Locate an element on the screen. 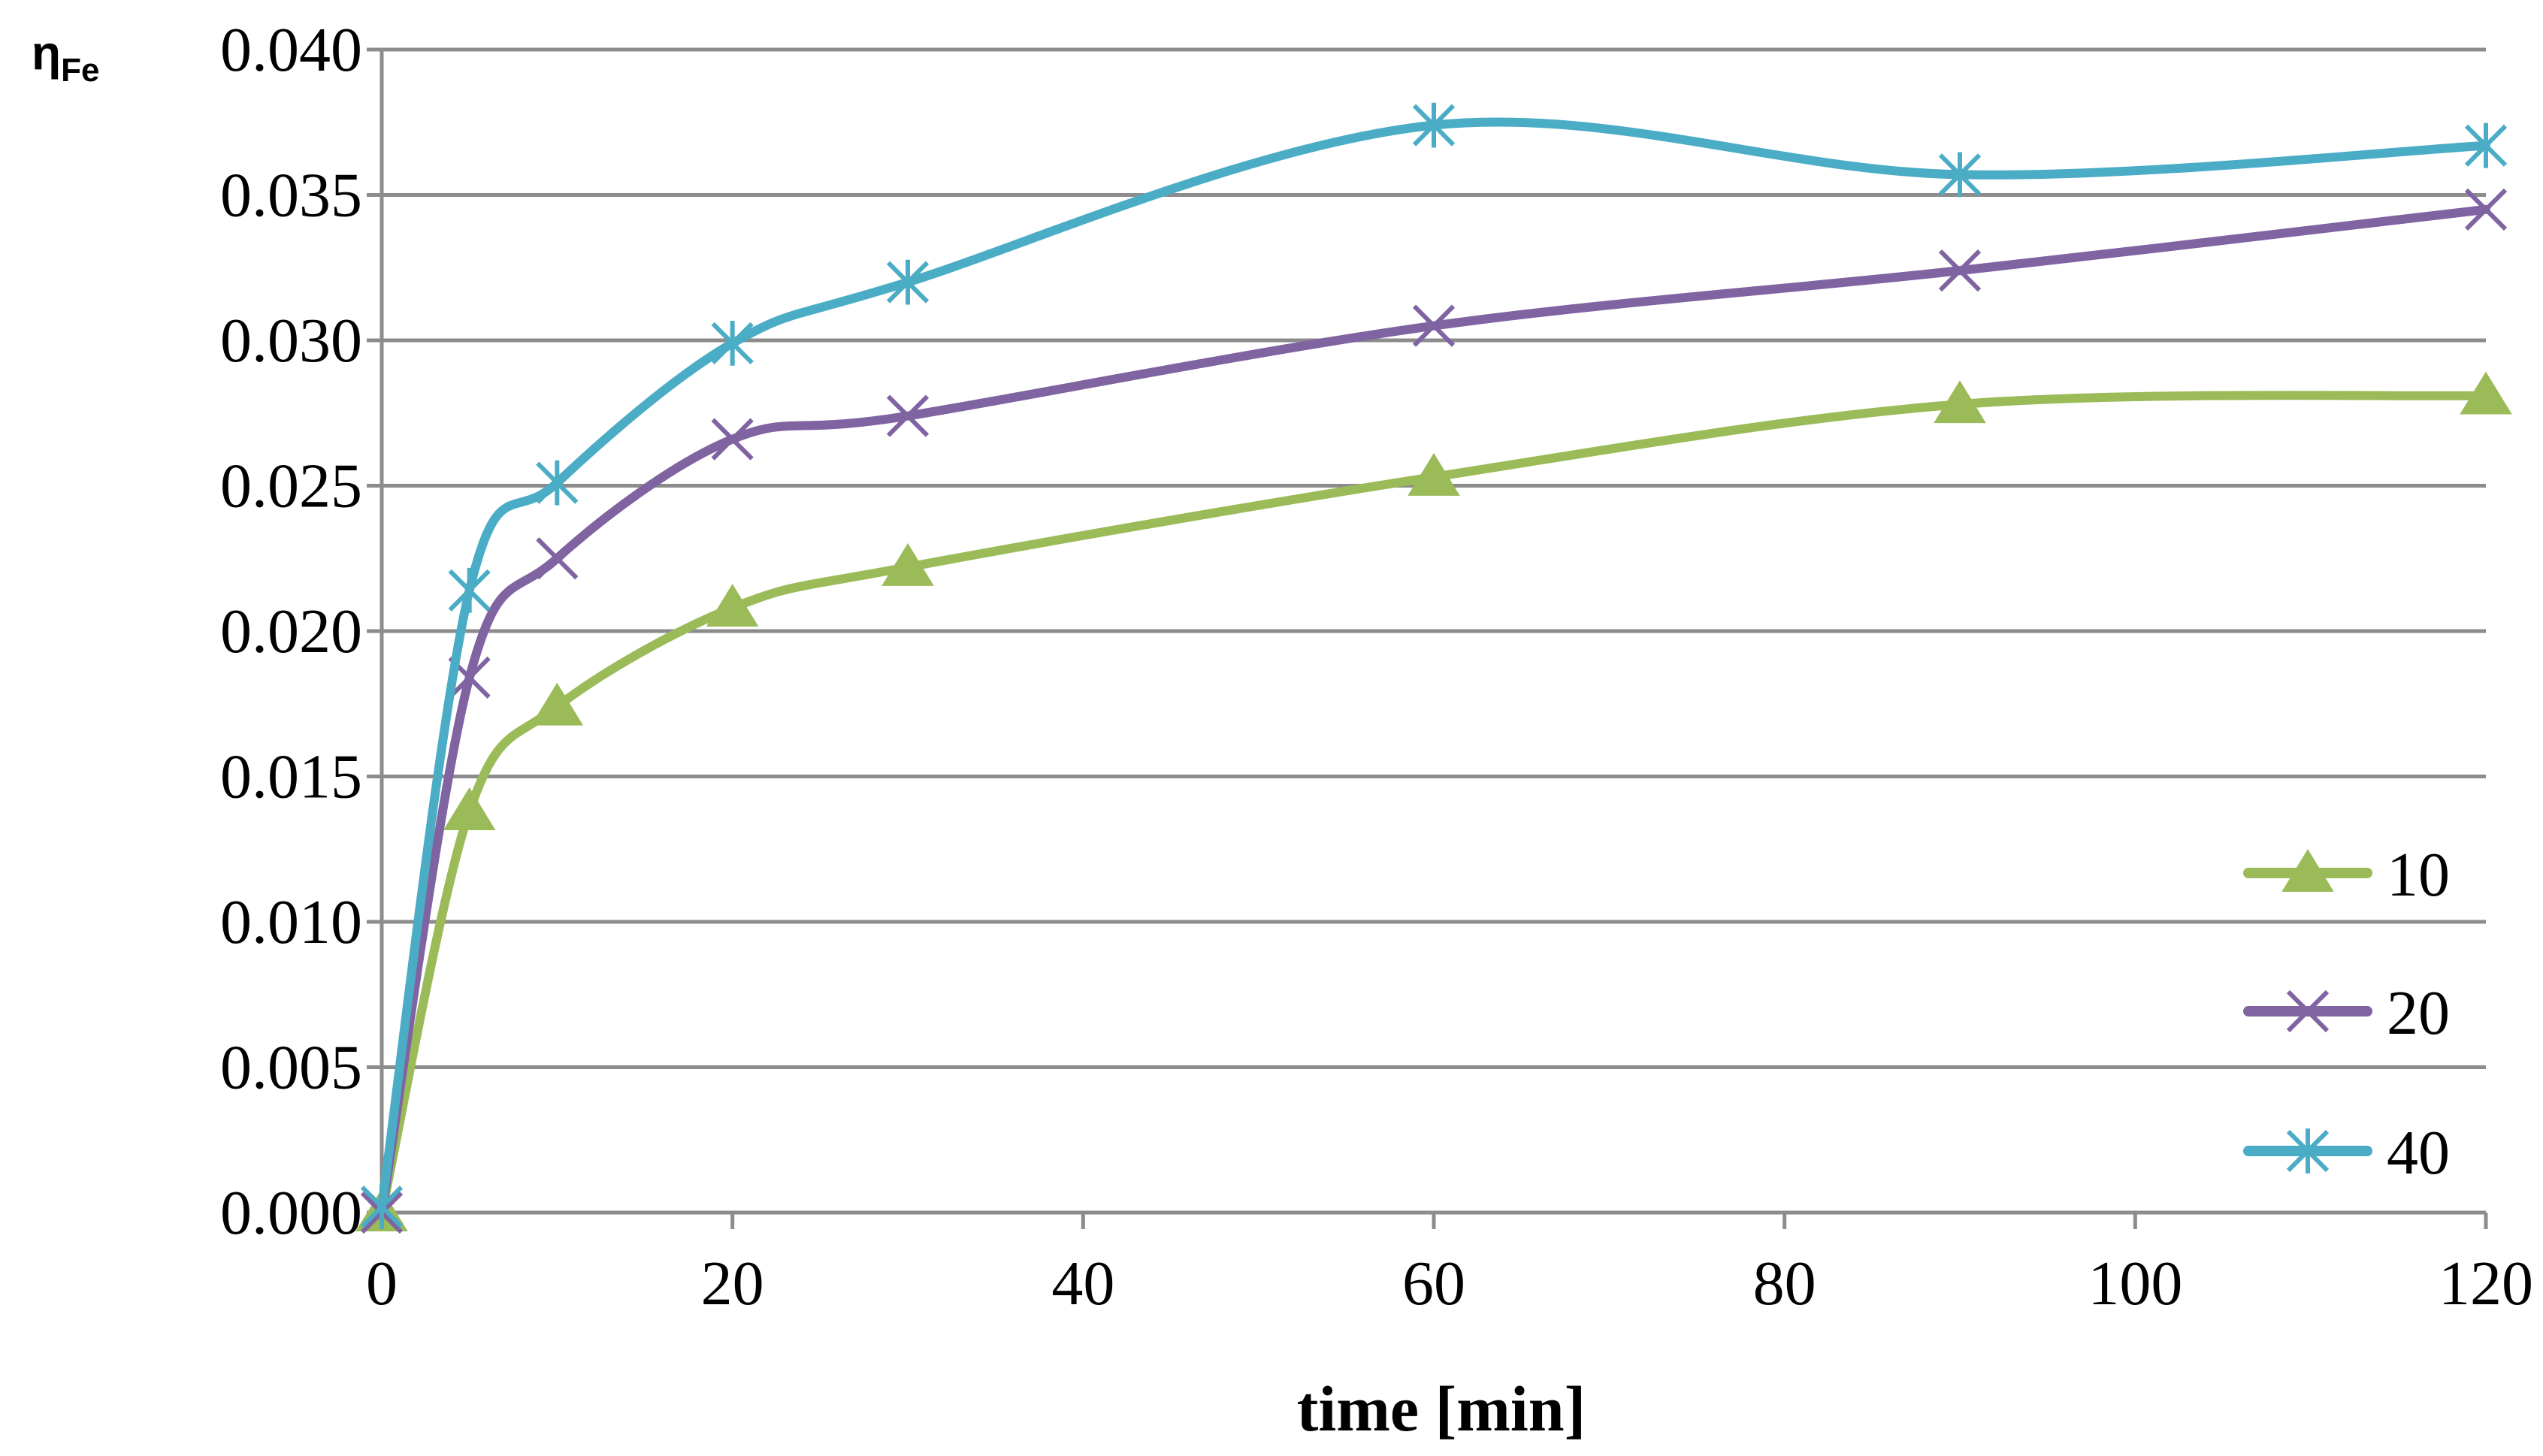 The image size is (2543, 1456). legend: 10 20 40 is located at coordinates (2346, 1014).